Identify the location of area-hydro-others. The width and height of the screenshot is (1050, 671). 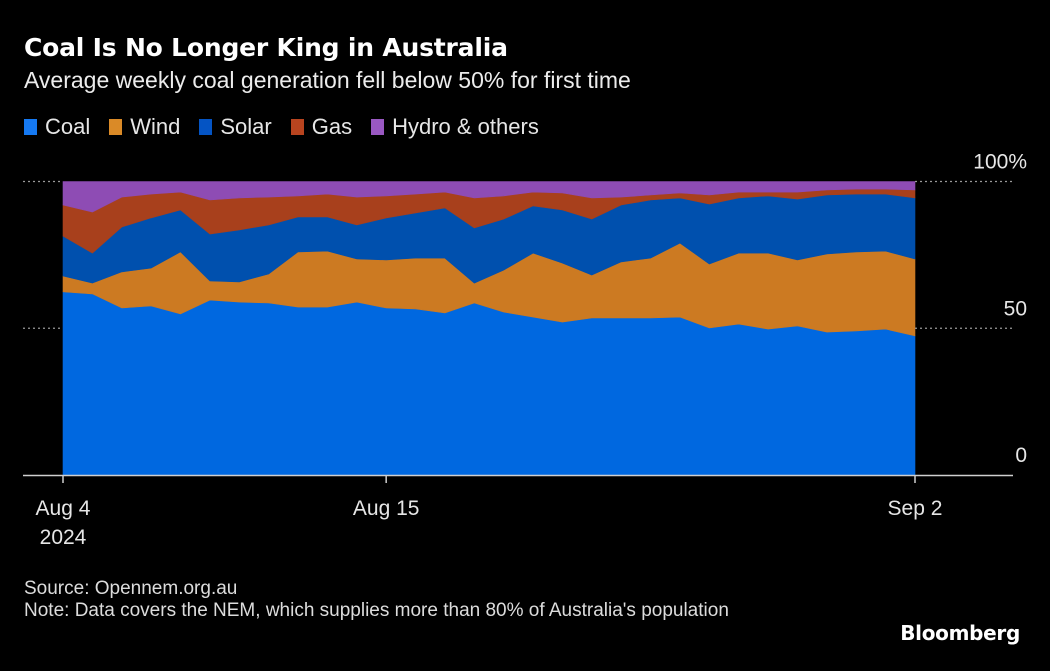
(489, 197).